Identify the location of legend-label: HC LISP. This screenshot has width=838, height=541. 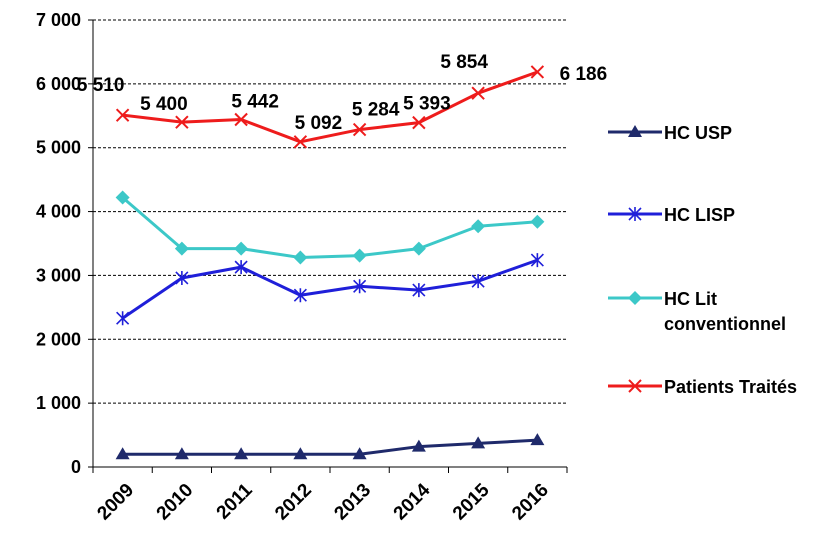
(699, 215).